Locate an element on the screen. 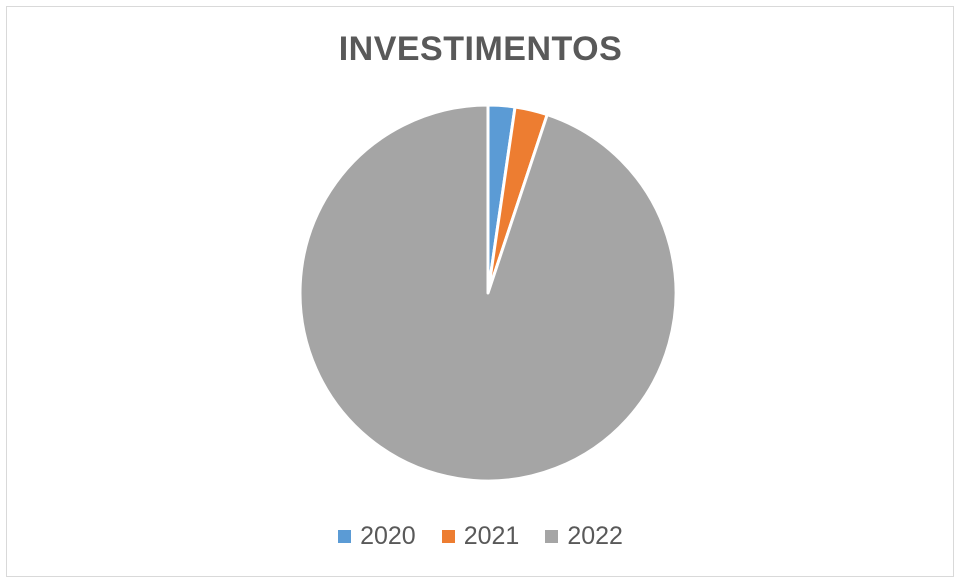  legend-label-2020: 2020 is located at coordinates (388, 536).